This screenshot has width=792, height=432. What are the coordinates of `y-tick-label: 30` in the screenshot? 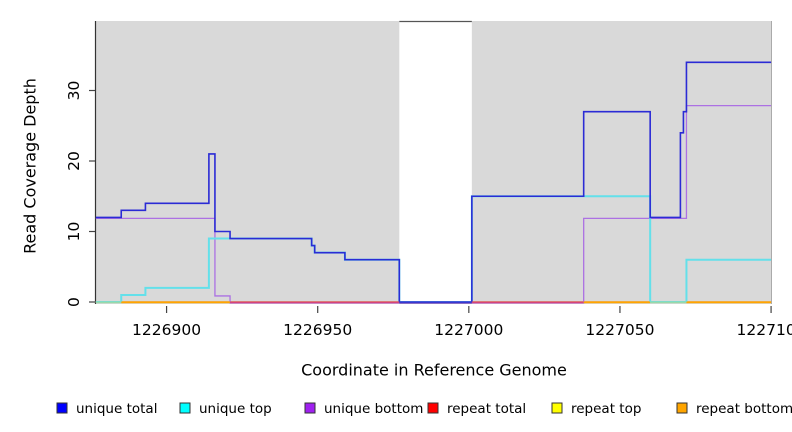 It's located at (74, 91).